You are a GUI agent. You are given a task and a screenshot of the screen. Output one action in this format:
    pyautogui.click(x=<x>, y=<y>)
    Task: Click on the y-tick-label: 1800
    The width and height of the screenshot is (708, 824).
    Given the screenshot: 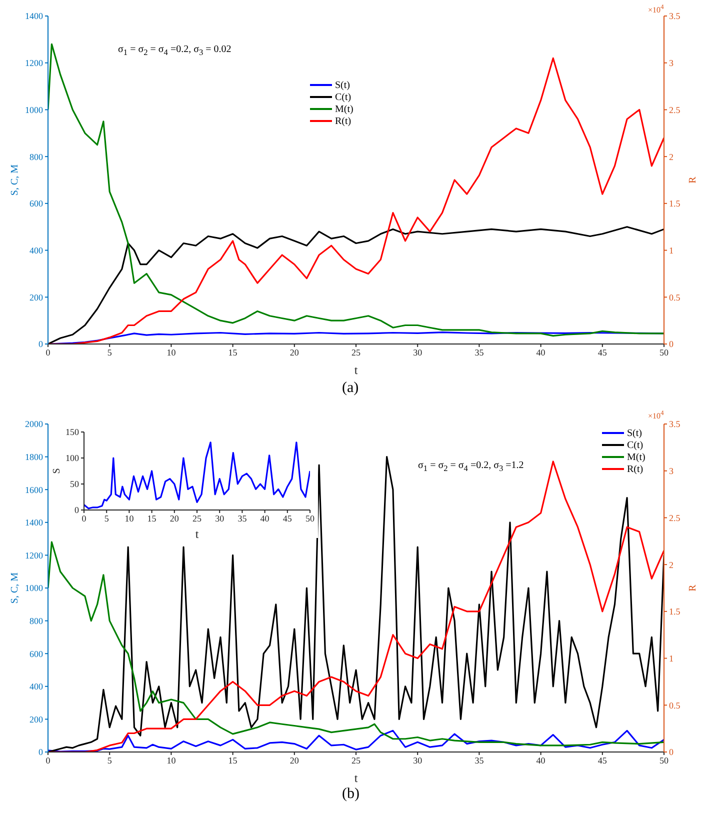 What is the action you would take?
    pyautogui.click(x=34, y=457)
    